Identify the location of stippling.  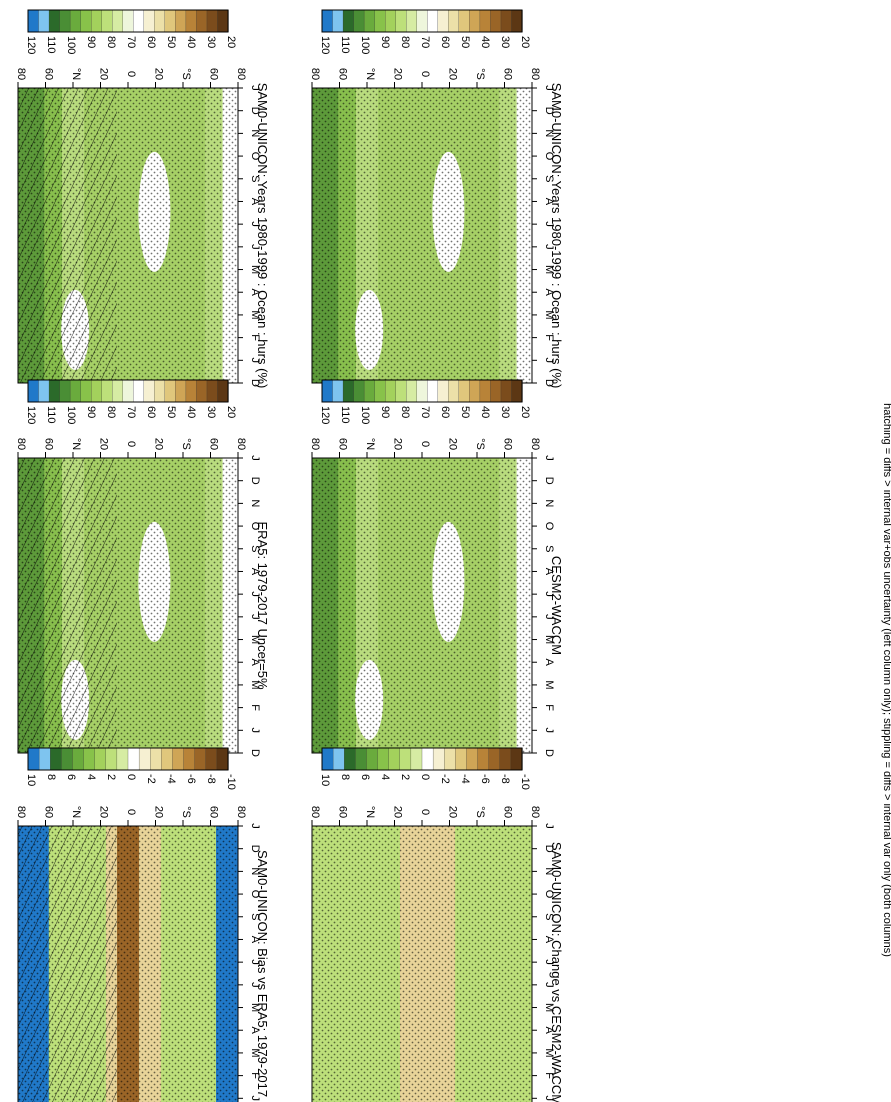
(422, 235).